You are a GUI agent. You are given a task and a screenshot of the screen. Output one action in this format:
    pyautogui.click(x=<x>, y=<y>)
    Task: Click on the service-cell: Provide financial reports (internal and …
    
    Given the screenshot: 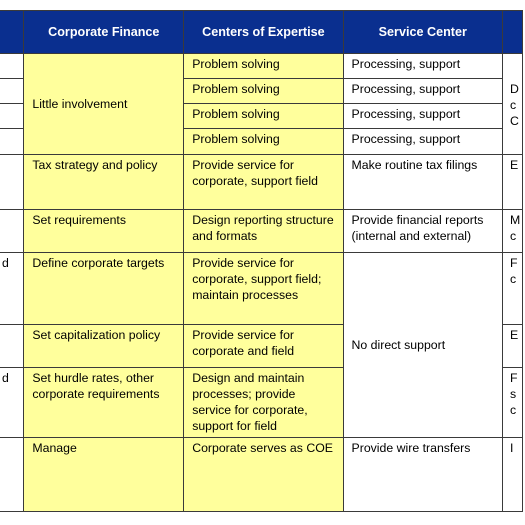 What is the action you would take?
    pyautogui.click(x=423, y=231)
    